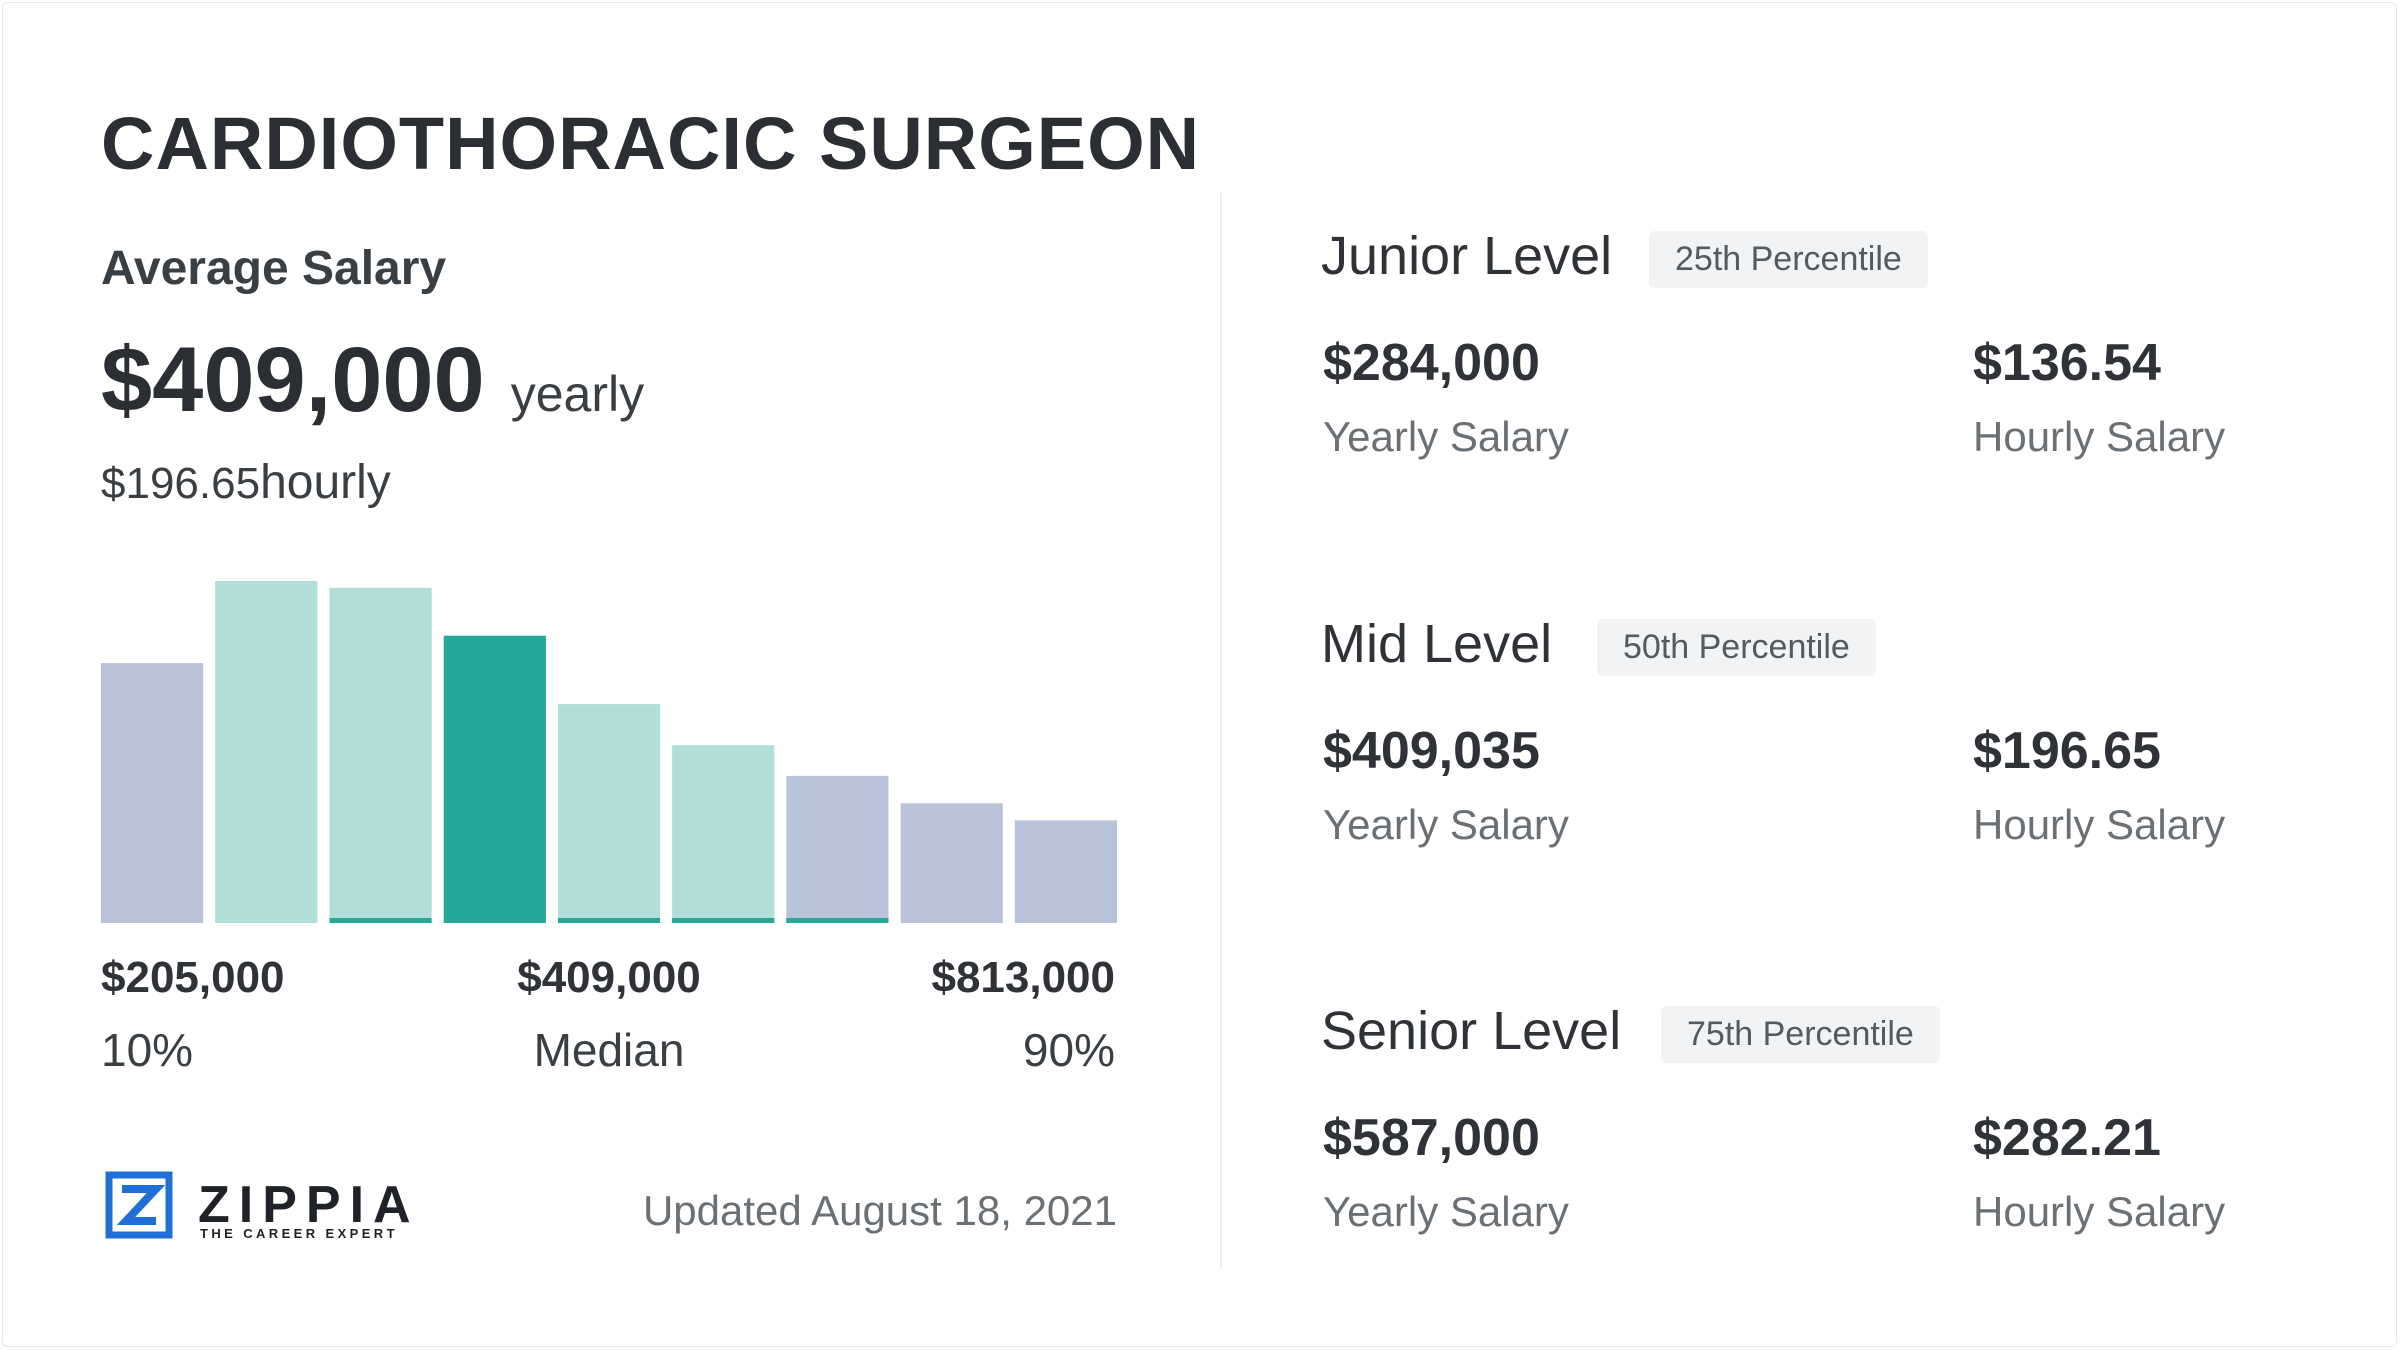  I want to click on average-yearly: $409,000 yearly, so click(372, 380).